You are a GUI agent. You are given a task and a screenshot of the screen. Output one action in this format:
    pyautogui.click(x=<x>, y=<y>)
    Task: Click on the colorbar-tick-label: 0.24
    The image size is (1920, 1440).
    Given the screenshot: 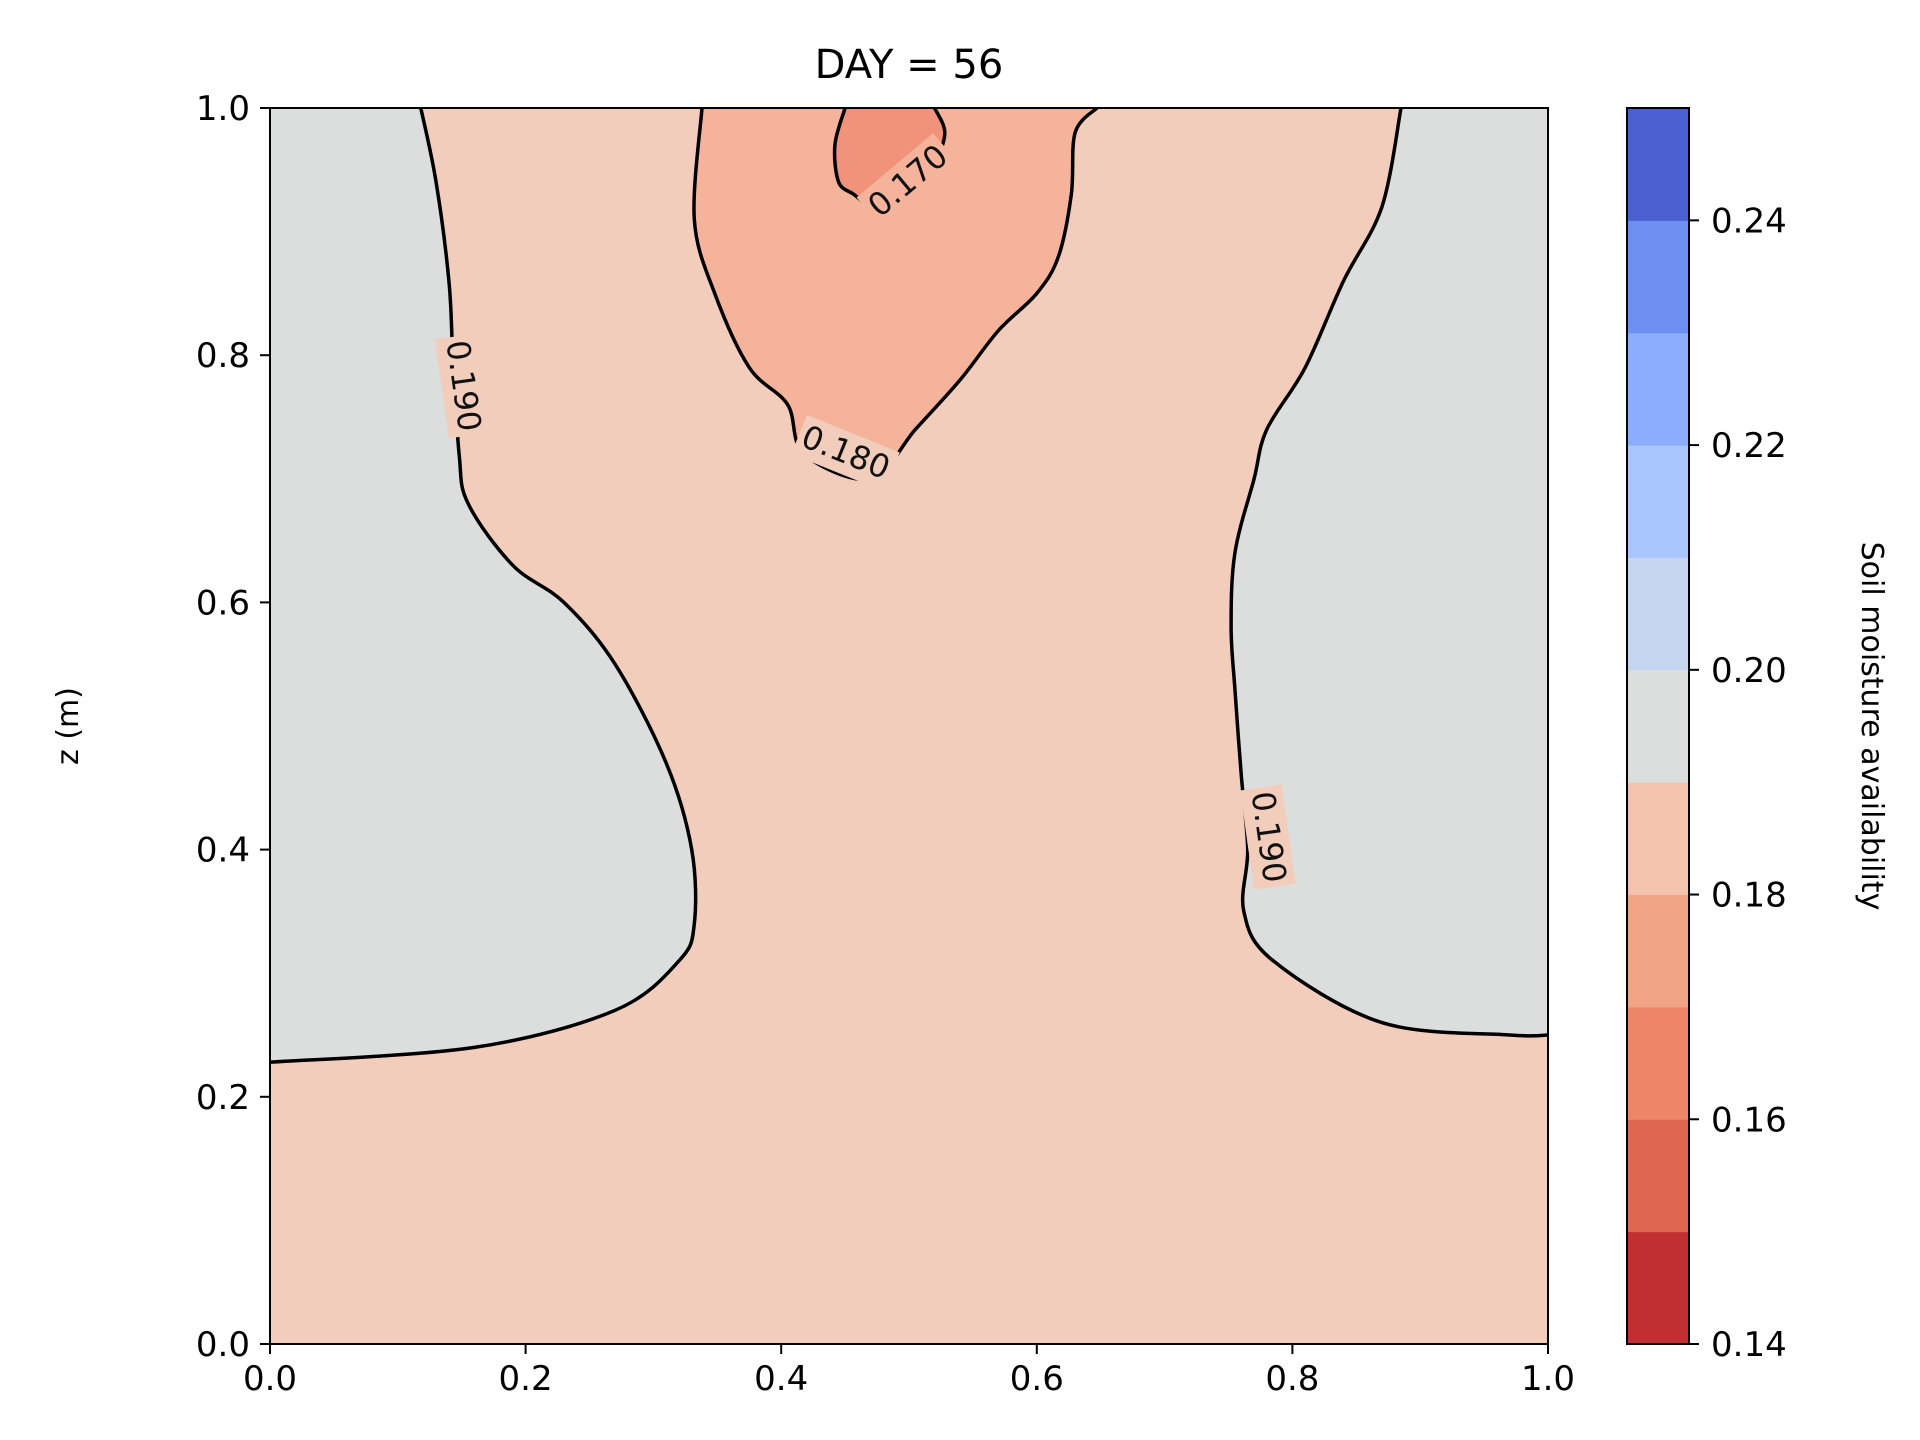 What is the action you would take?
    pyautogui.click(x=1749, y=221)
    